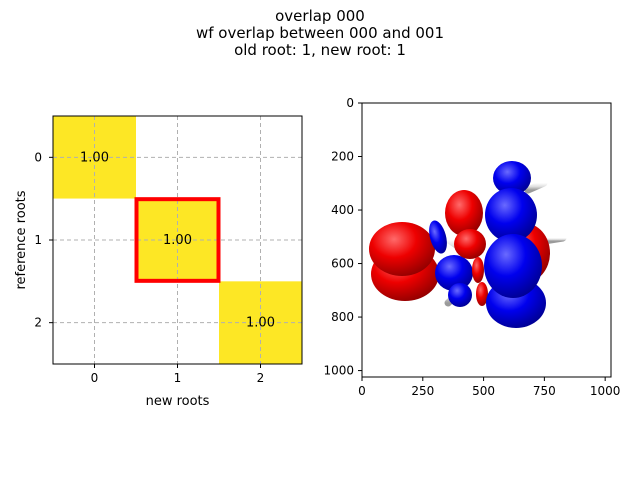 The width and height of the screenshot is (640, 480). I want to click on selected-root-highlight, so click(177, 240).